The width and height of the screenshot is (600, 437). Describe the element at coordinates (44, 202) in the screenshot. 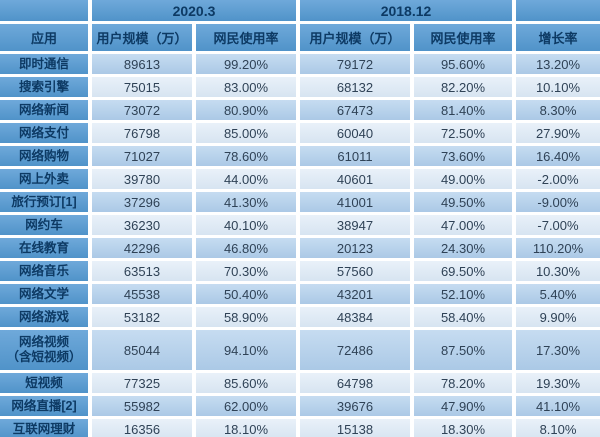

I see `row-label: 旅行预订[1]` at that location.